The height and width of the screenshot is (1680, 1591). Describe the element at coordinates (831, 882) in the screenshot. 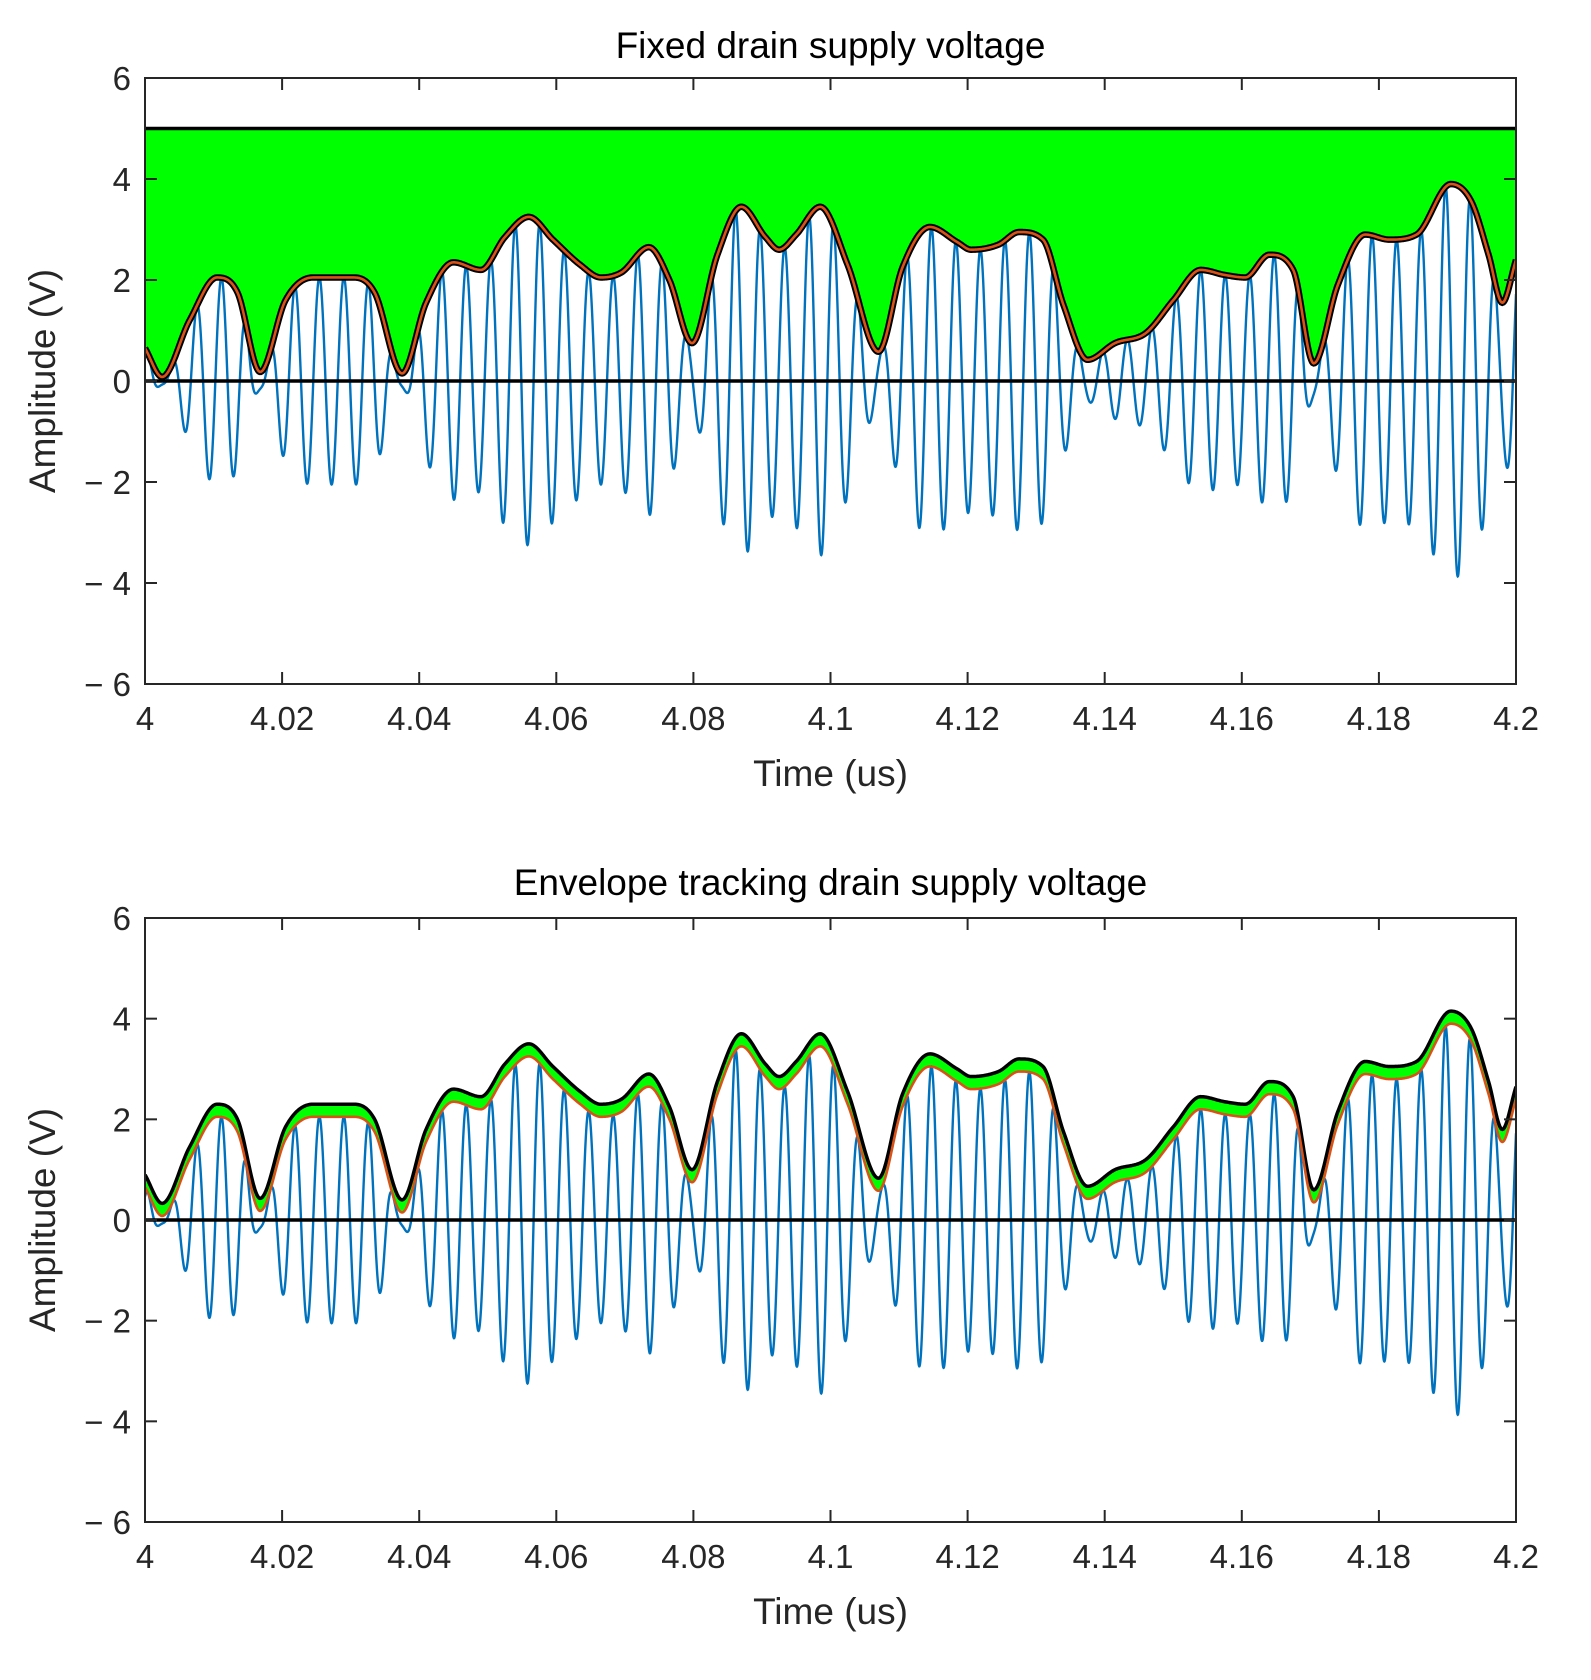

I see `chart-title: Envelope tracking drain supply voltage` at that location.